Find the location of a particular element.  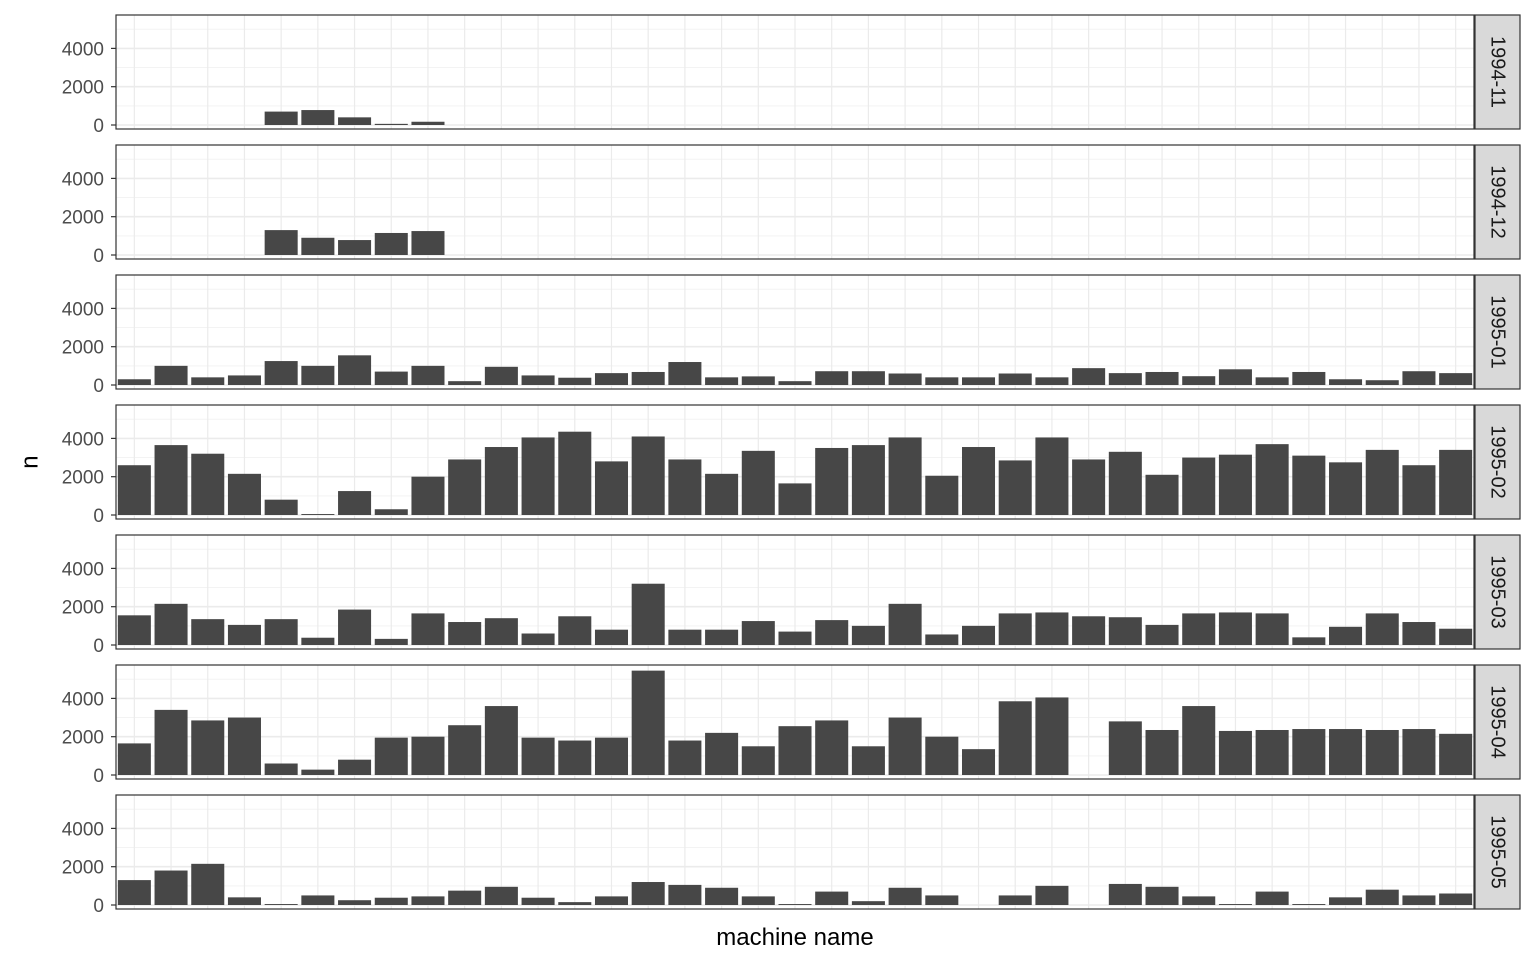

facet-strip-label: 1995-04 is located at coordinates (1498, 721).